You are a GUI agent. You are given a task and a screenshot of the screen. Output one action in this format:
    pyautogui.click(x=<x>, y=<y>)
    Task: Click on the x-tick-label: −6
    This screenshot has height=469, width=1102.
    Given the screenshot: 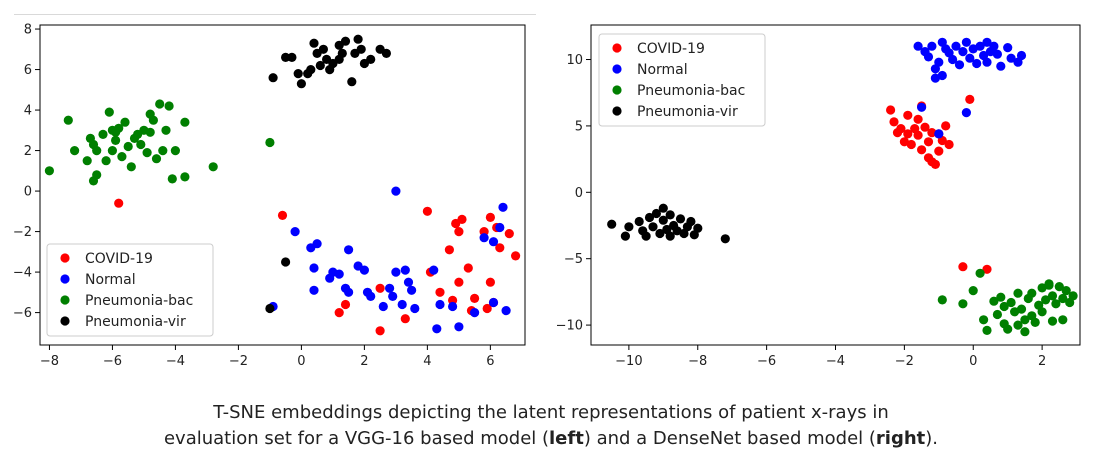 What is the action you would take?
    pyautogui.click(x=766, y=361)
    